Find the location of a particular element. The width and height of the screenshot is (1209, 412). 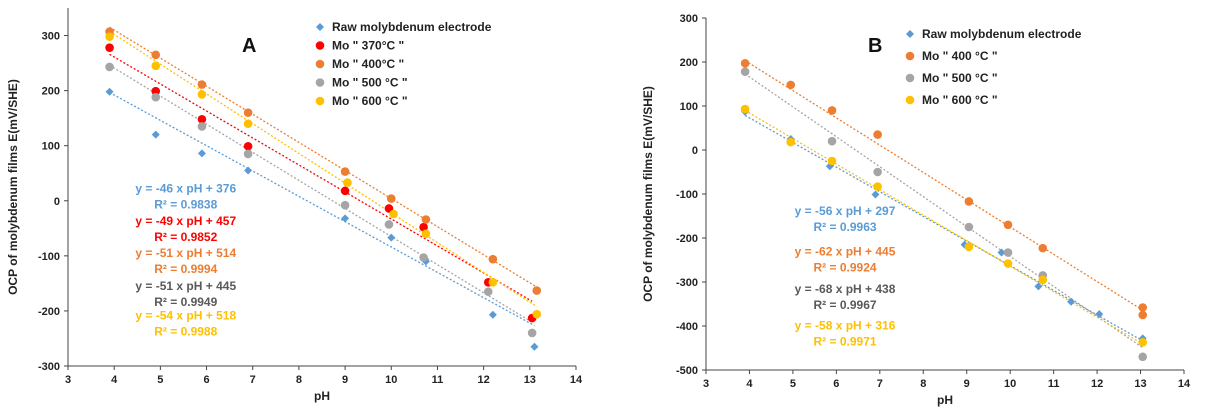

chart-b-x-tick-label: 5 is located at coordinates (793, 384).